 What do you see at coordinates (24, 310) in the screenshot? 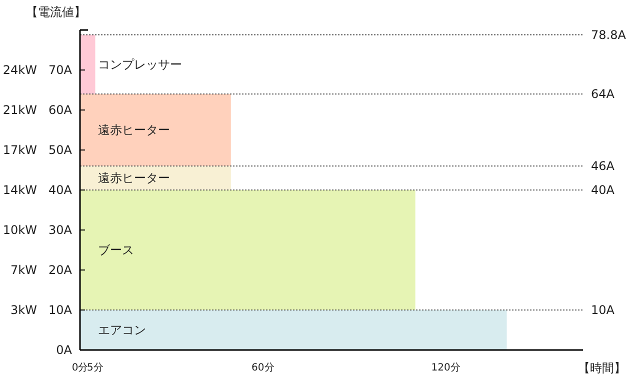
I see `y2-tick-label: 3kW` at bounding box center [24, 310].